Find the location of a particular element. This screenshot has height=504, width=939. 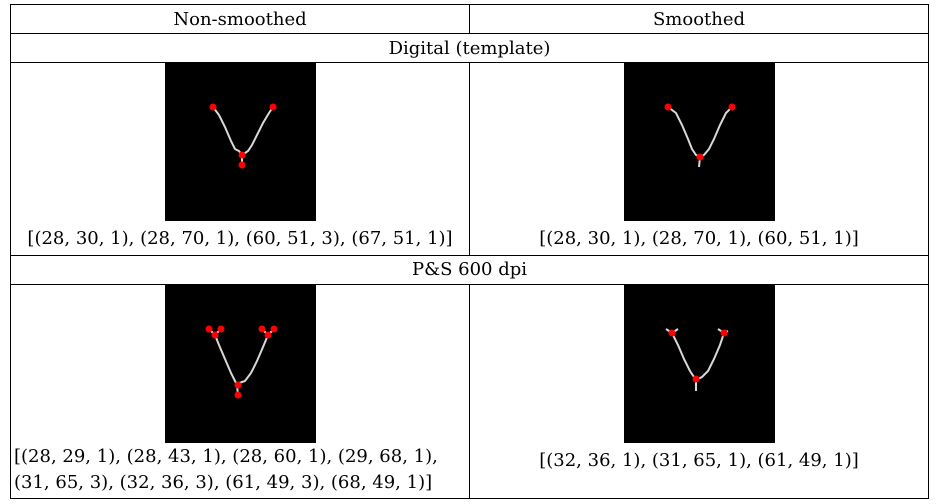

section-title-ps600: P&S 600 dpi is located at coordinates (469, 270).